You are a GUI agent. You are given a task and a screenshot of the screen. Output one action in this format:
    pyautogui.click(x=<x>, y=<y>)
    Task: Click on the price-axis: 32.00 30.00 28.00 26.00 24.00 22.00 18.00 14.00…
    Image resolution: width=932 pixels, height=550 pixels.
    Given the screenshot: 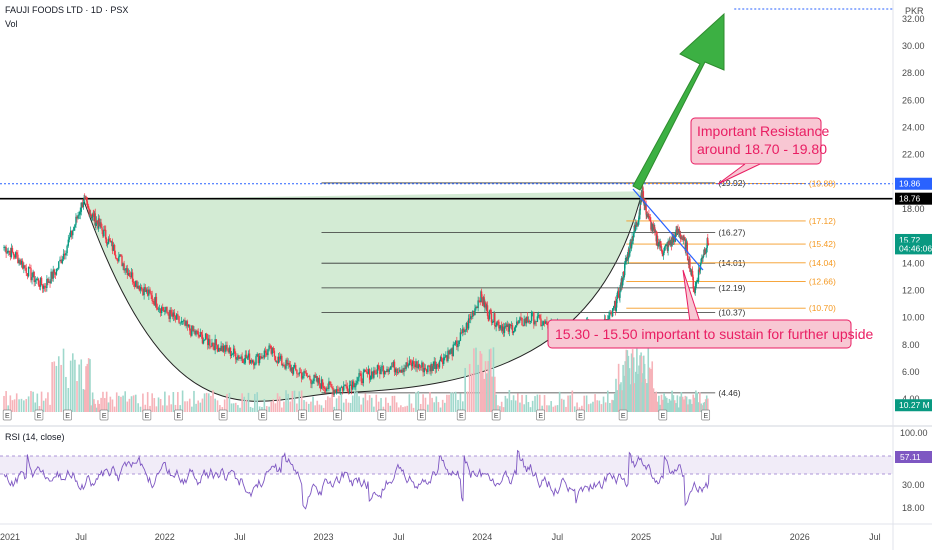 What is the action you would take?
    pyautogui.click(x=913, y=209)
    